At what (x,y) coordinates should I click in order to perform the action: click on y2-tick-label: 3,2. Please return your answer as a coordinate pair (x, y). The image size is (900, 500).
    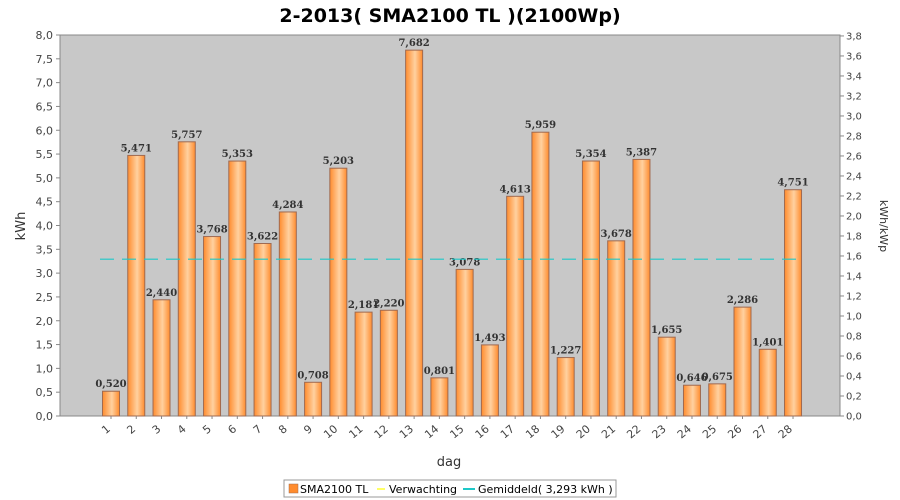
    Looking at the image, I should click on (854, 96).